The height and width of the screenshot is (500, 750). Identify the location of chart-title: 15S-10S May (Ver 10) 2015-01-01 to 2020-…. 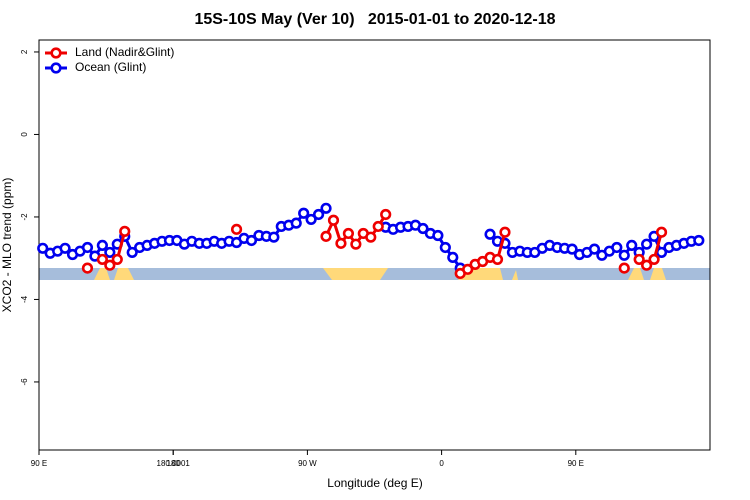
(374, 19).